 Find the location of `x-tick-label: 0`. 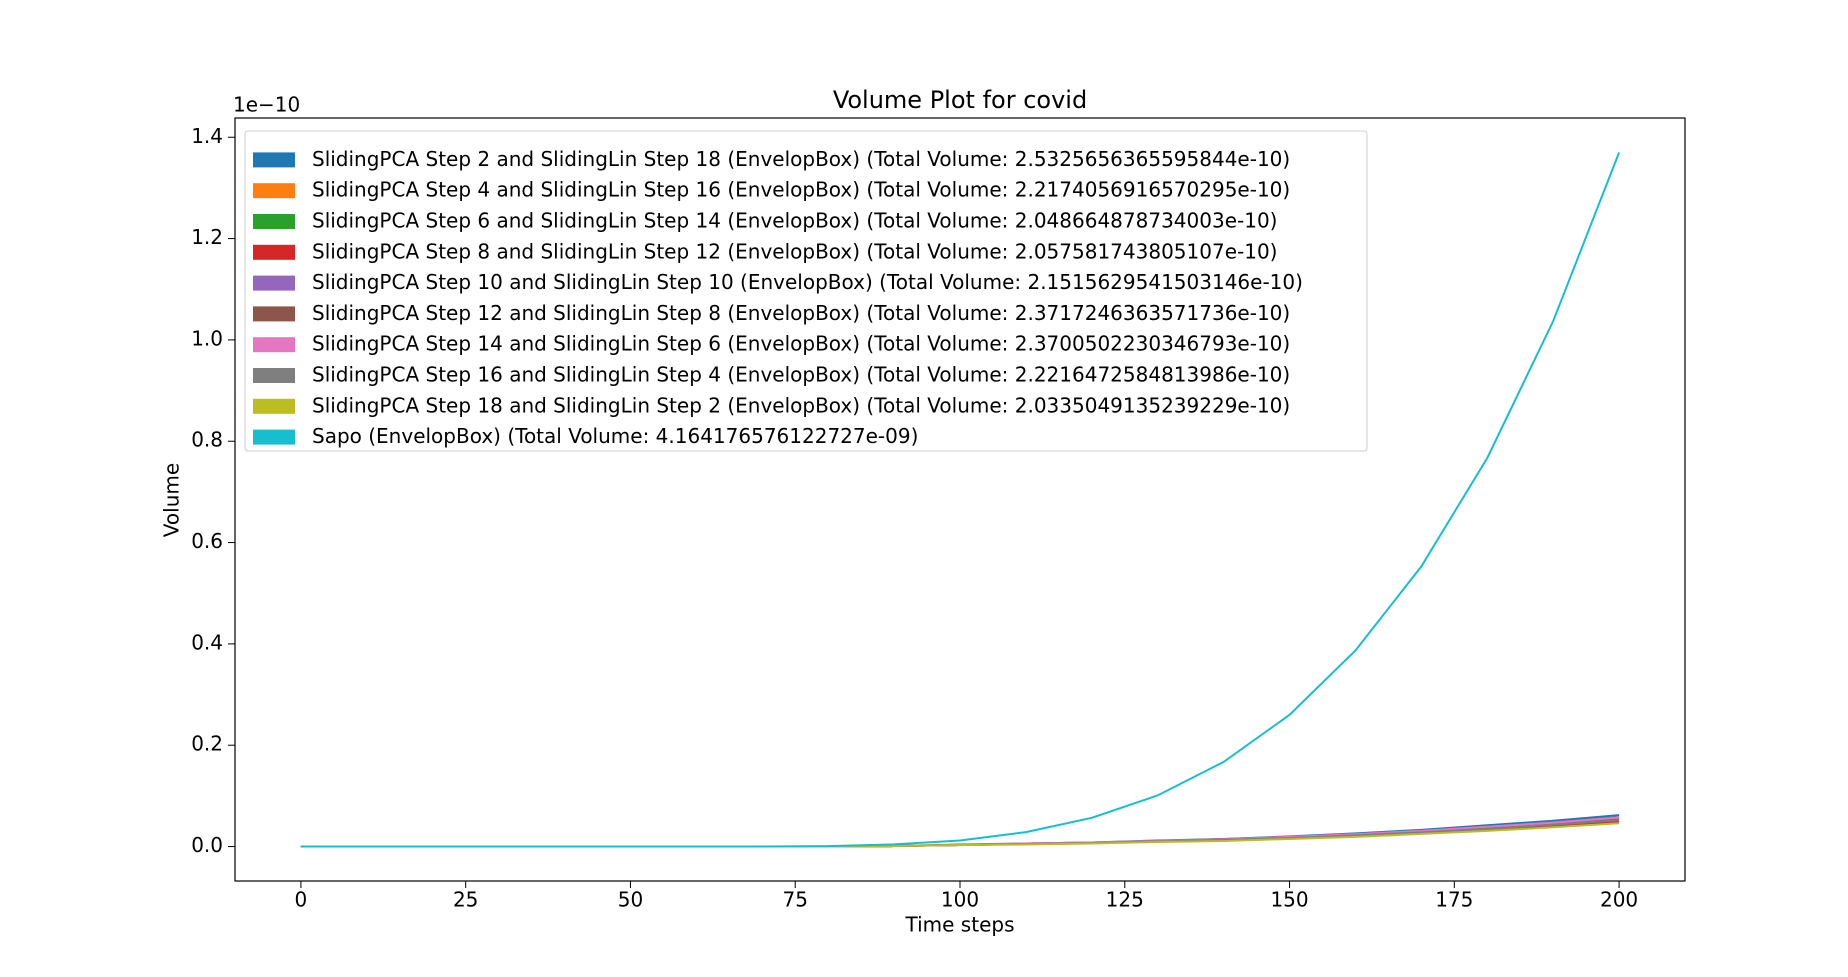

x-tick-label: 0 is located at coordinates (301, 900).